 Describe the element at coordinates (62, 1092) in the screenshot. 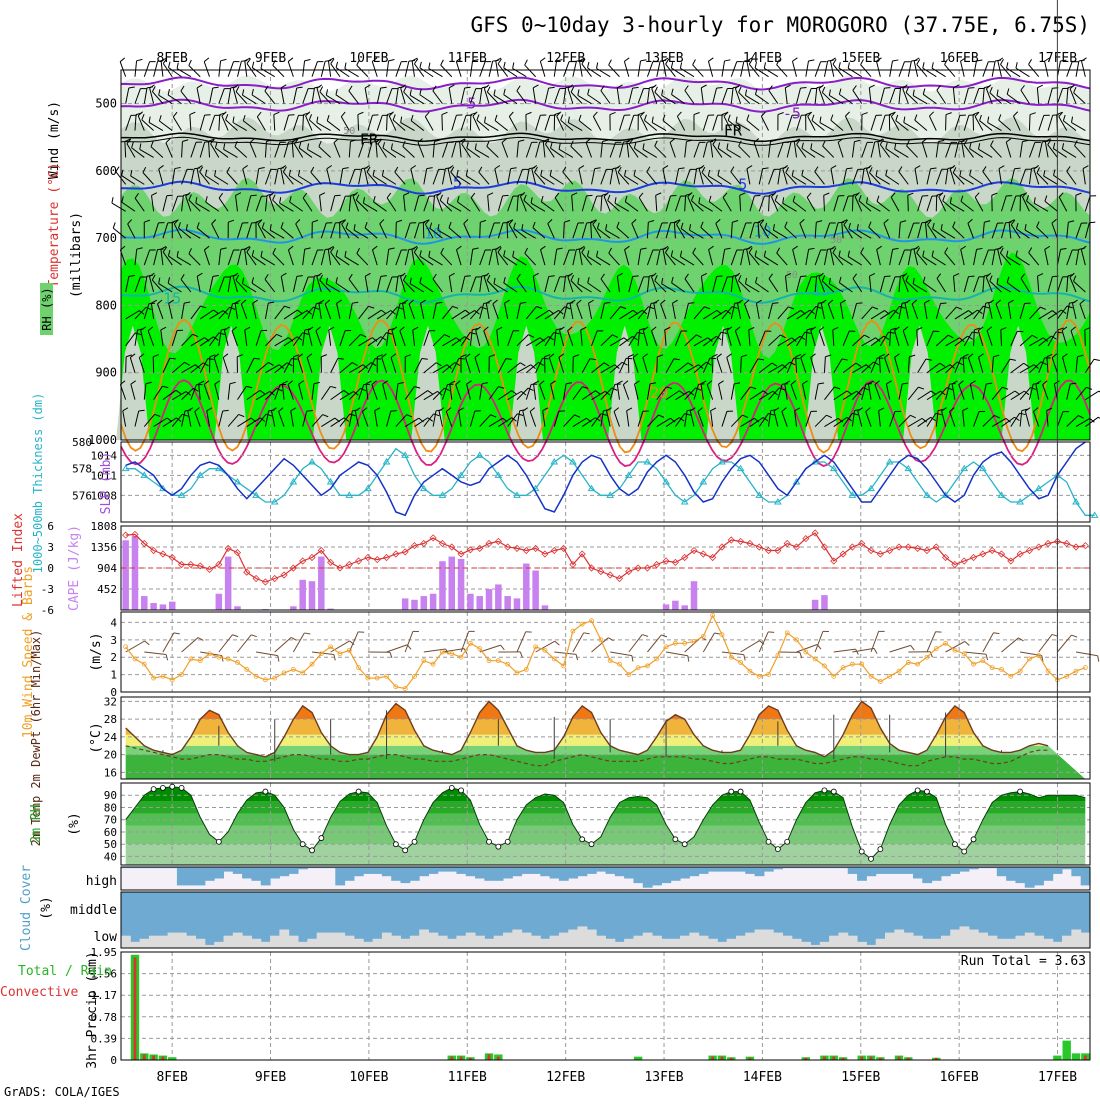

I see `footer-credit: GrADS: COLA/IGES` at that location.